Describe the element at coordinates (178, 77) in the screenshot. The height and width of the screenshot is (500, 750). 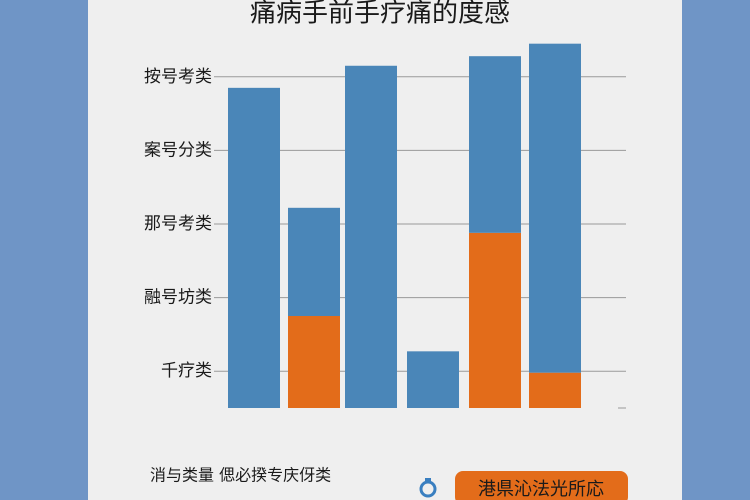
I see `y-tick-label: 按号考类` at that location.